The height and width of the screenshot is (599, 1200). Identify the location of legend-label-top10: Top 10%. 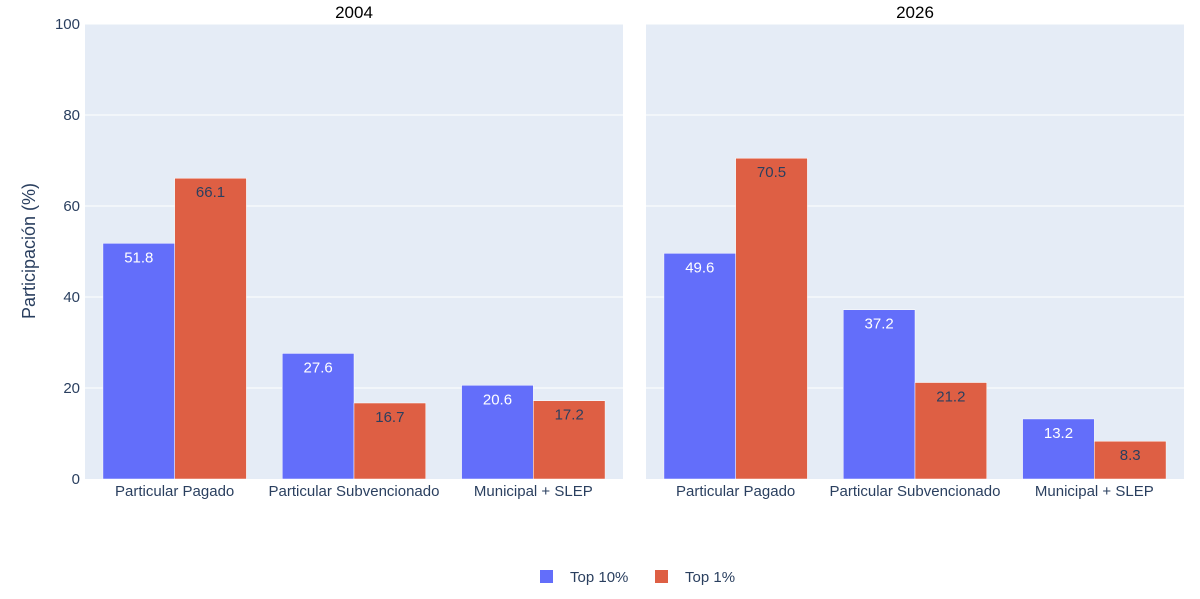
(599, 577).